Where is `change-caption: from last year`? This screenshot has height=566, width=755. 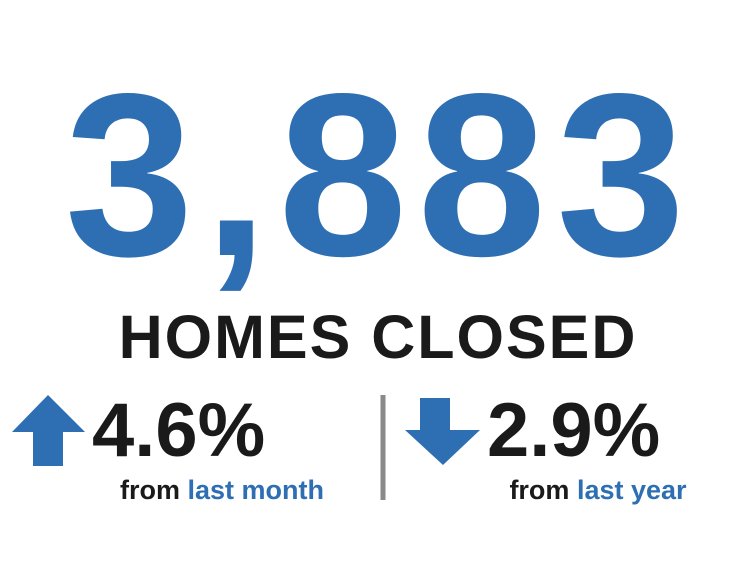 change-caption: from last year is located at coordinates (598, 490).